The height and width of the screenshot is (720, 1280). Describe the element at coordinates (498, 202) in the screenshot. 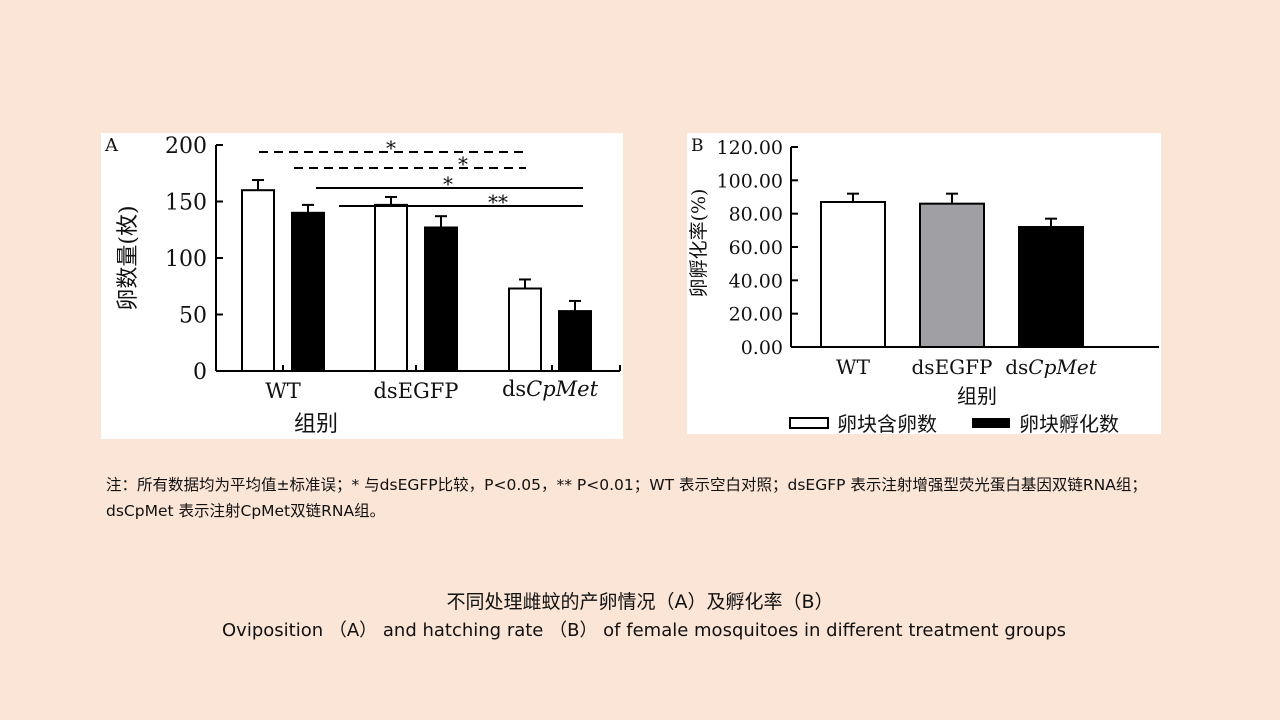

I see `significance-marker: **` at that location.